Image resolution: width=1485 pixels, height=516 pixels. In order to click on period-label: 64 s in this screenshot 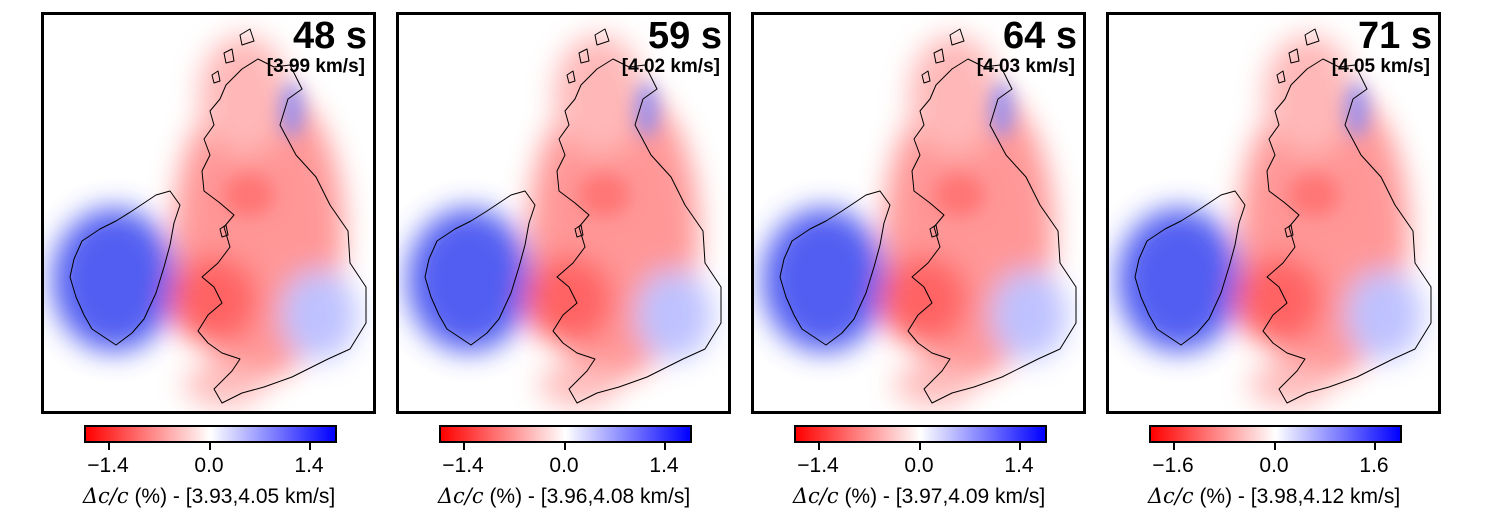, I will do `click(1040, 36)`.